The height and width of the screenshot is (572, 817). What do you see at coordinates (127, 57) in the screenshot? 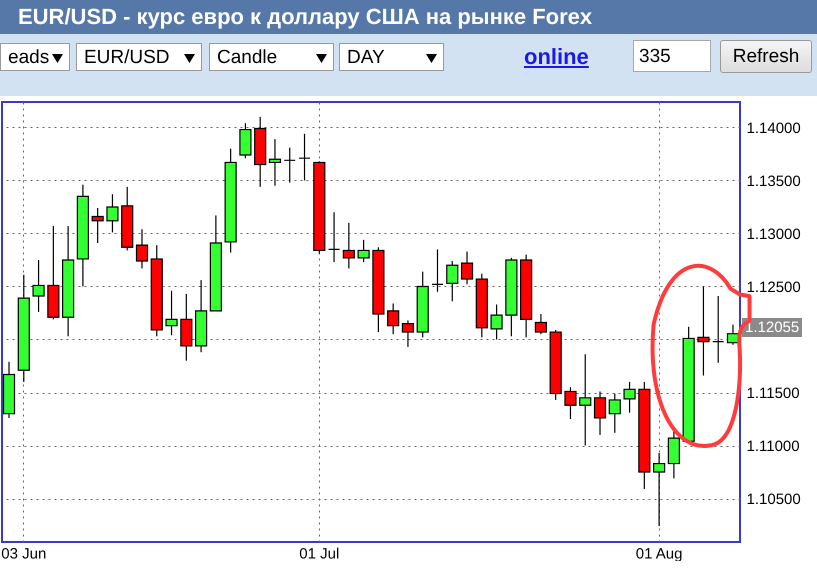
I see `text: EUR/USD` at bounding box center [127, 57].